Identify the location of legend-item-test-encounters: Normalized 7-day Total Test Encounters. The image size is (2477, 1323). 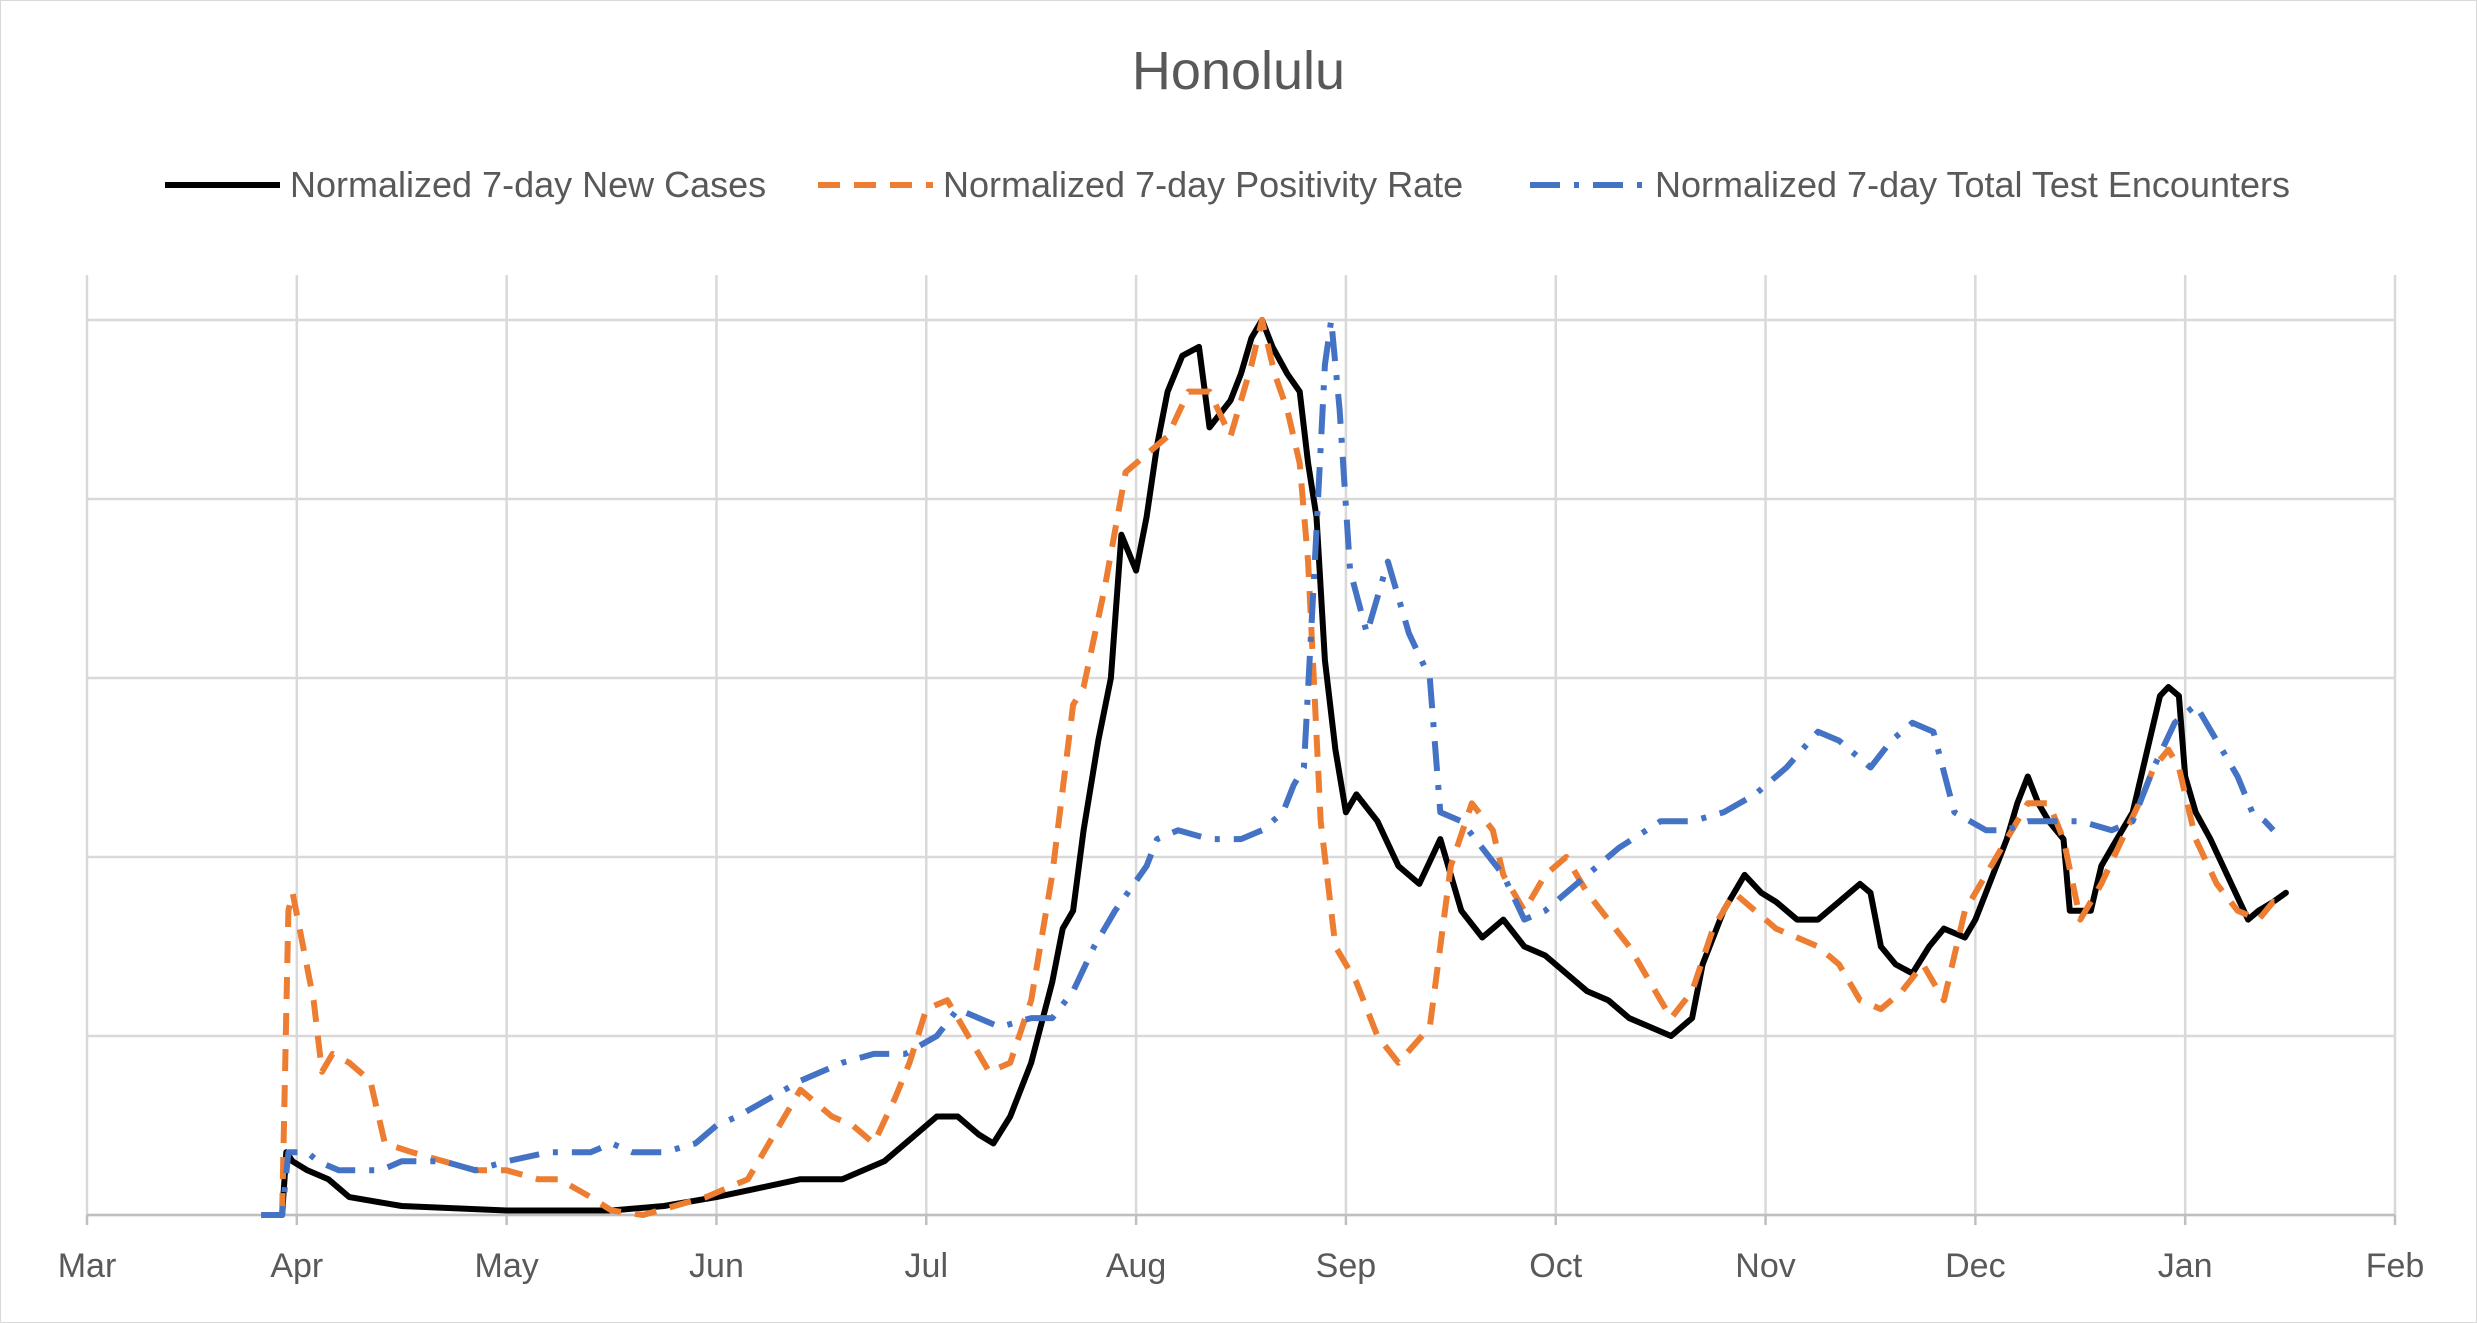
(1910, 185).